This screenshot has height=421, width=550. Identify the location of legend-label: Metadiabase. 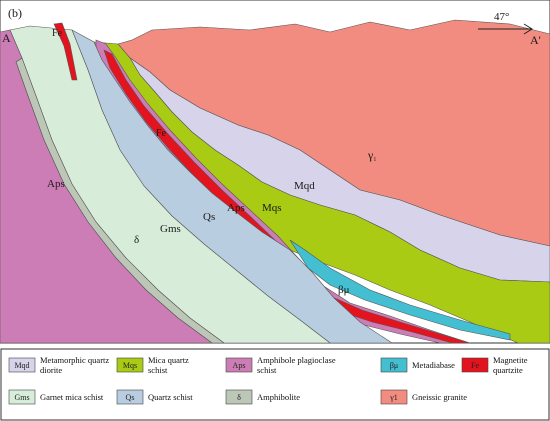
(433, 365).